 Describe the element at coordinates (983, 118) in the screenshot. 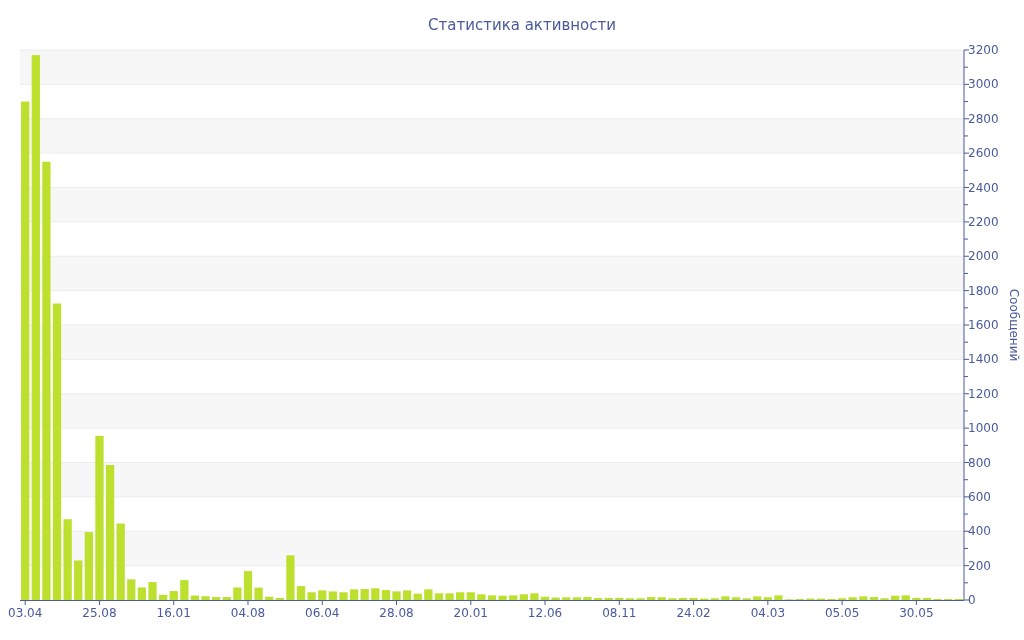

I see `y-tick-label: 2800` at that location.